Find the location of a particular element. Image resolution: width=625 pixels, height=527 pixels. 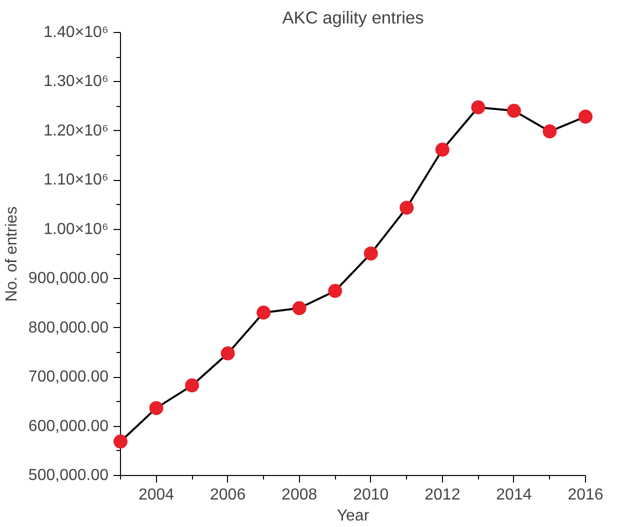

x-tick-label: 2014 is located at coordinates (514, 495).